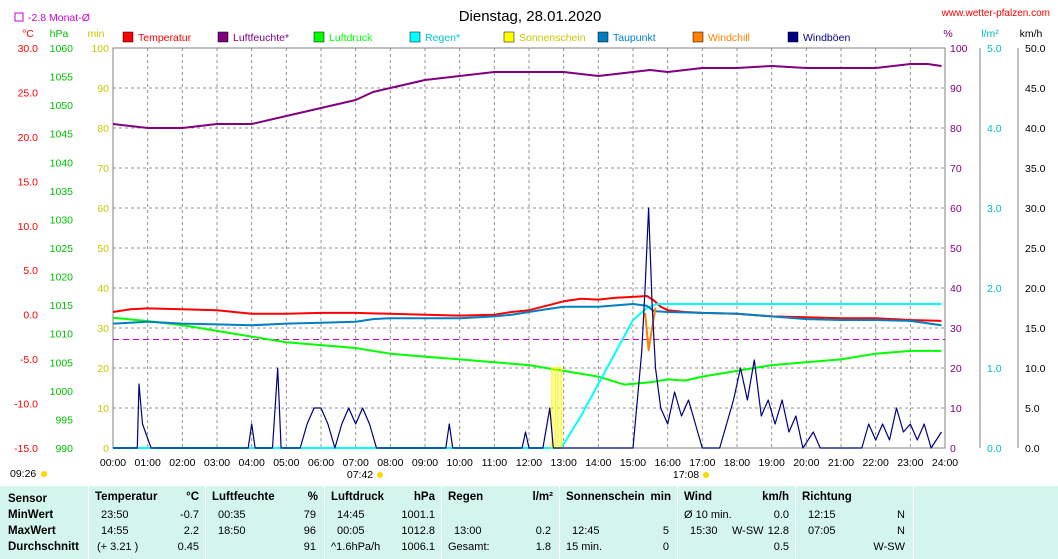  What do you see at coordinates (901, 515) in the screenshot?
I see `richtung-min-val: N` at bounding box center [901, 515].